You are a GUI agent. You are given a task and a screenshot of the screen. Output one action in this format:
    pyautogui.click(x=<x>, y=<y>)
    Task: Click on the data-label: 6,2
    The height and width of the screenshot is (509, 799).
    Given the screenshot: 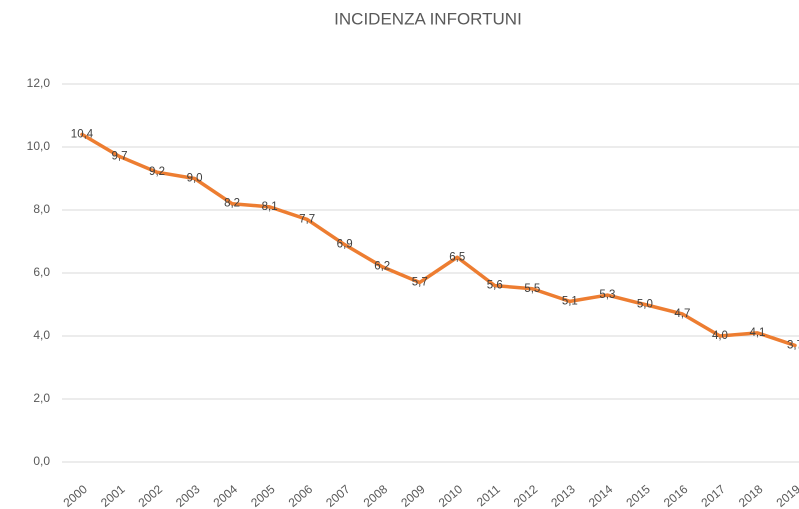 What is the action you would take?
    pyautogui.click(x=382, y=267)
    